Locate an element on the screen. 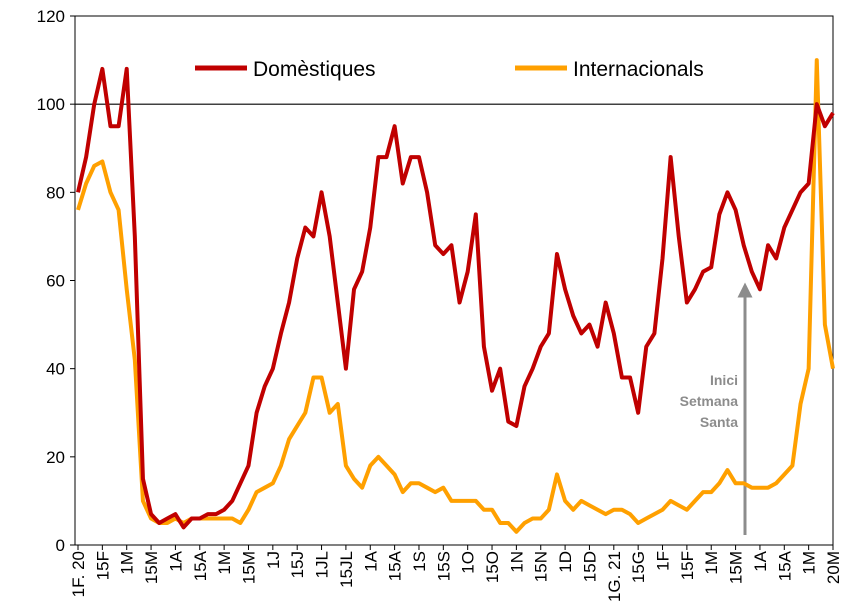 This screenshot has width=847, height=611. y-tick-label: 120 is located at coordinates (51, 16).